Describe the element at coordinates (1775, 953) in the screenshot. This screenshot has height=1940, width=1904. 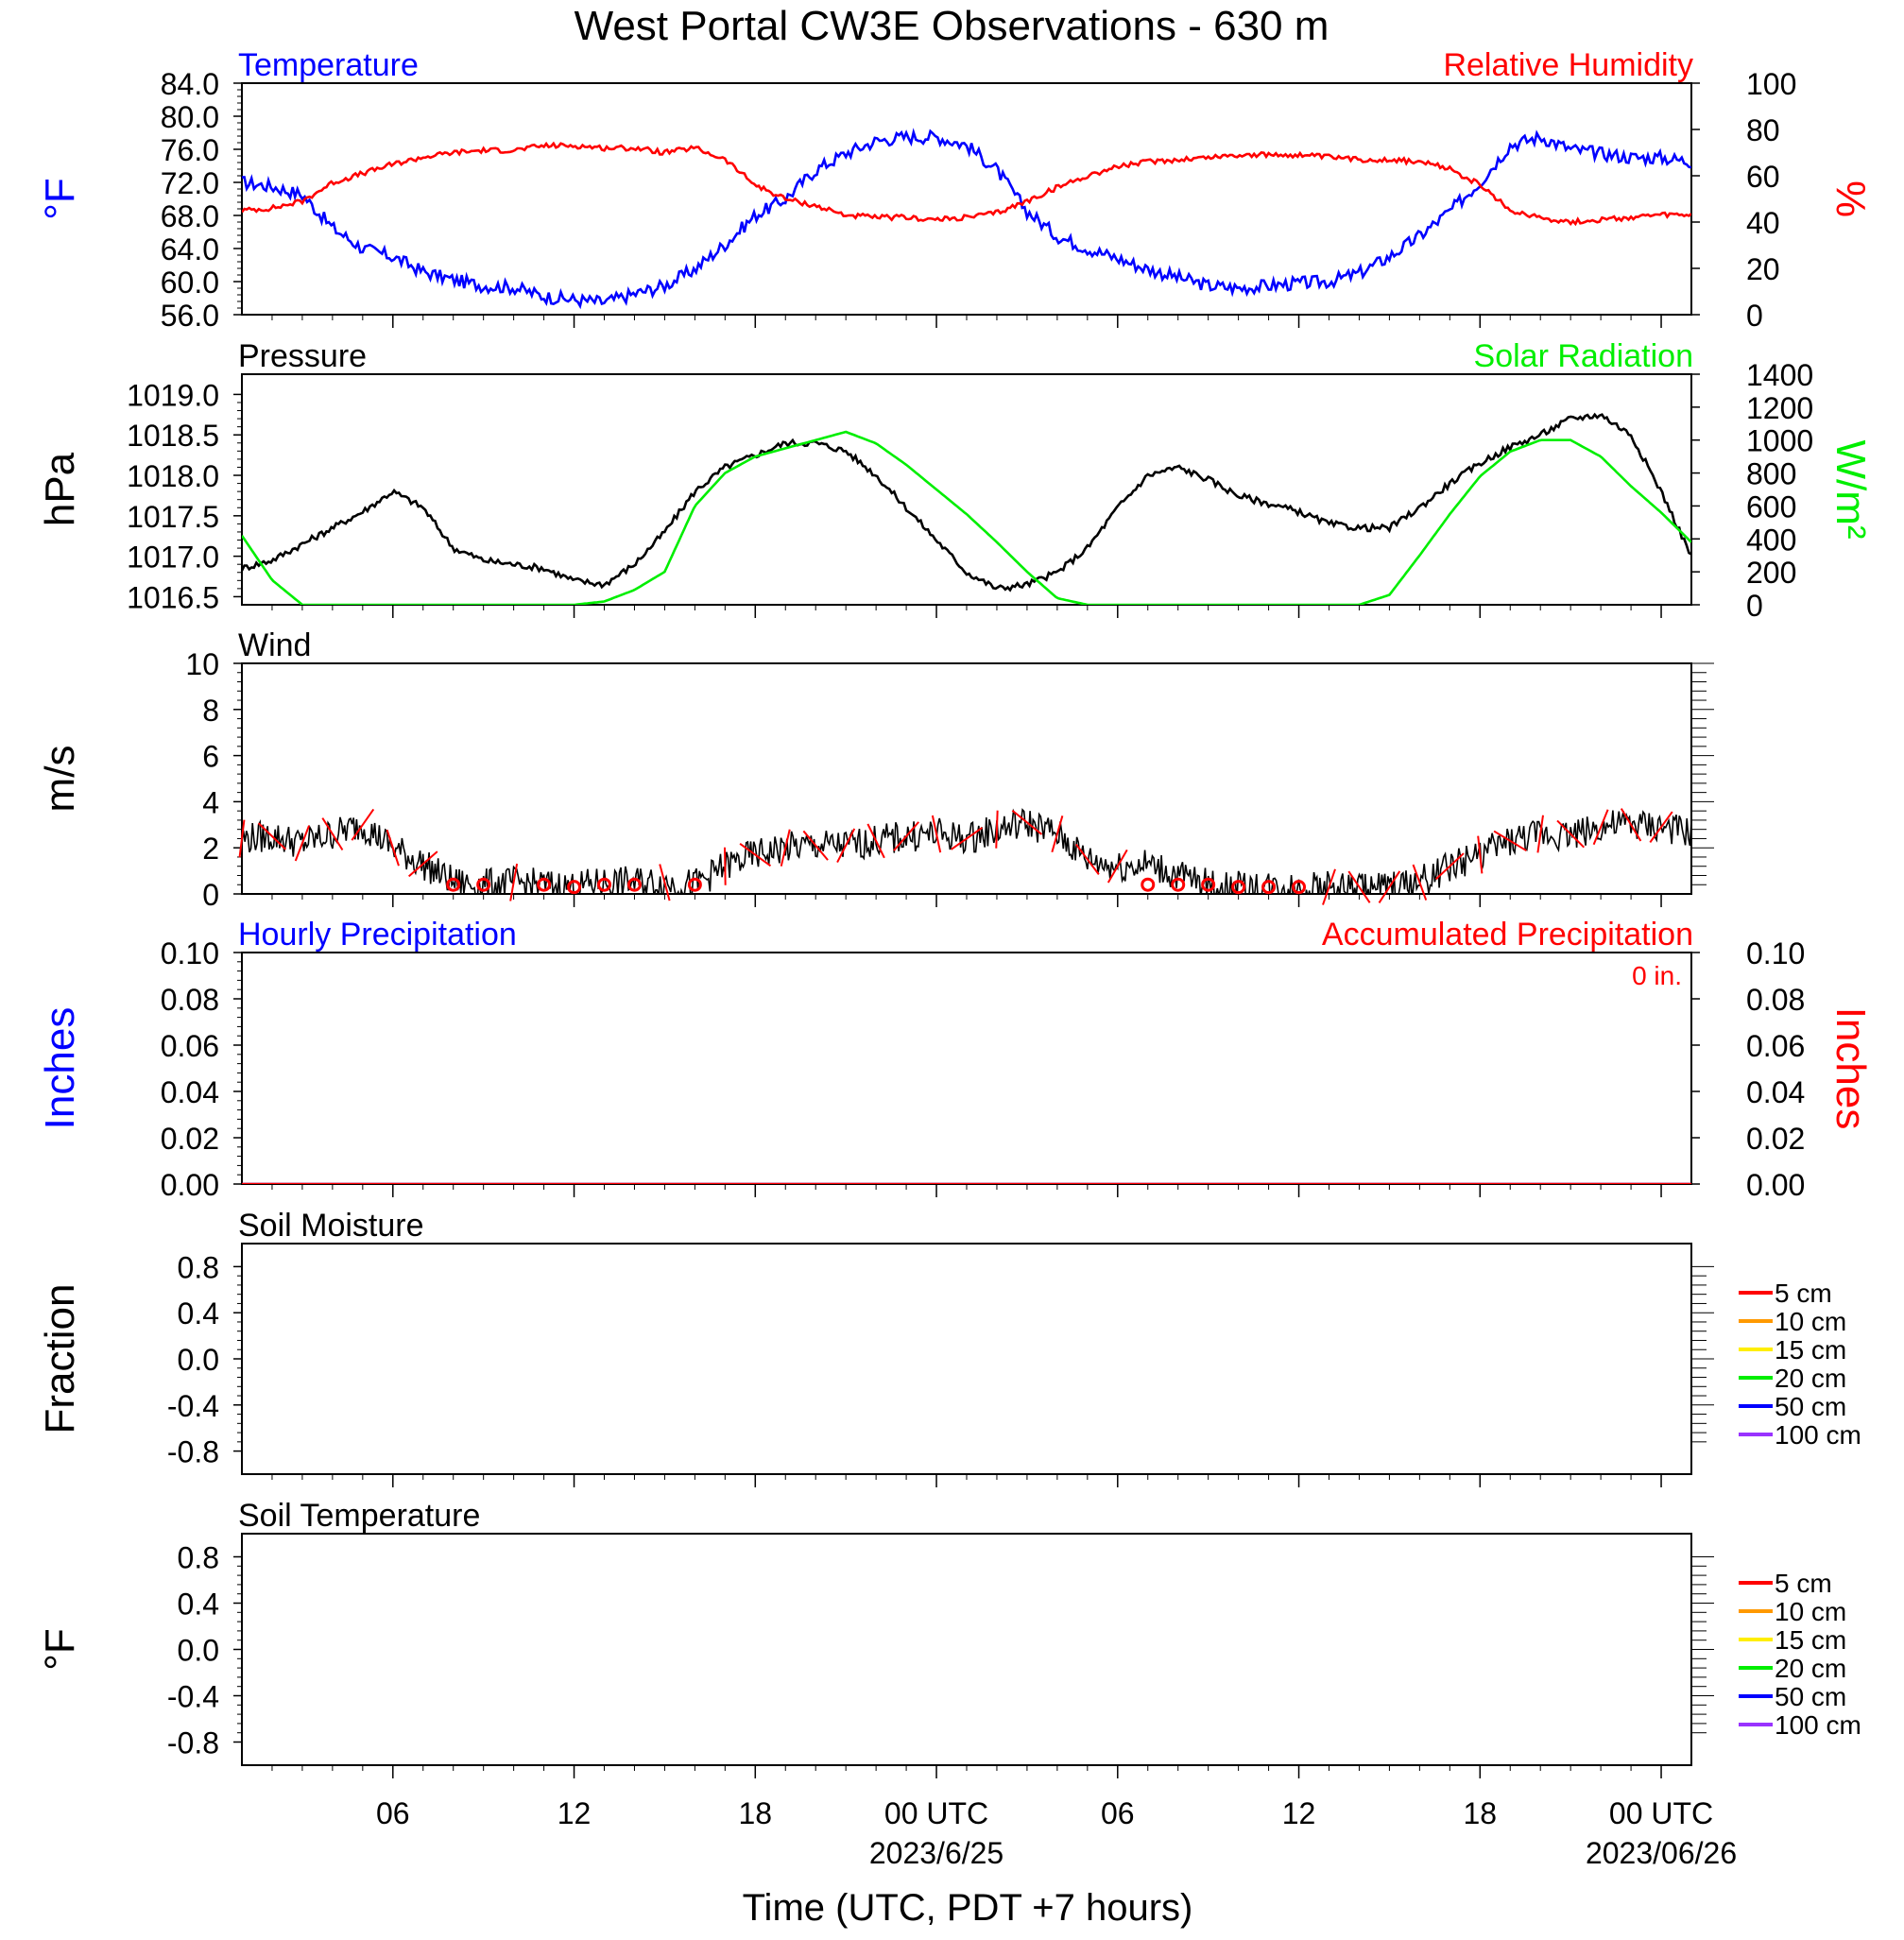
I see `y-tick-label-right: 0.10` at that location.